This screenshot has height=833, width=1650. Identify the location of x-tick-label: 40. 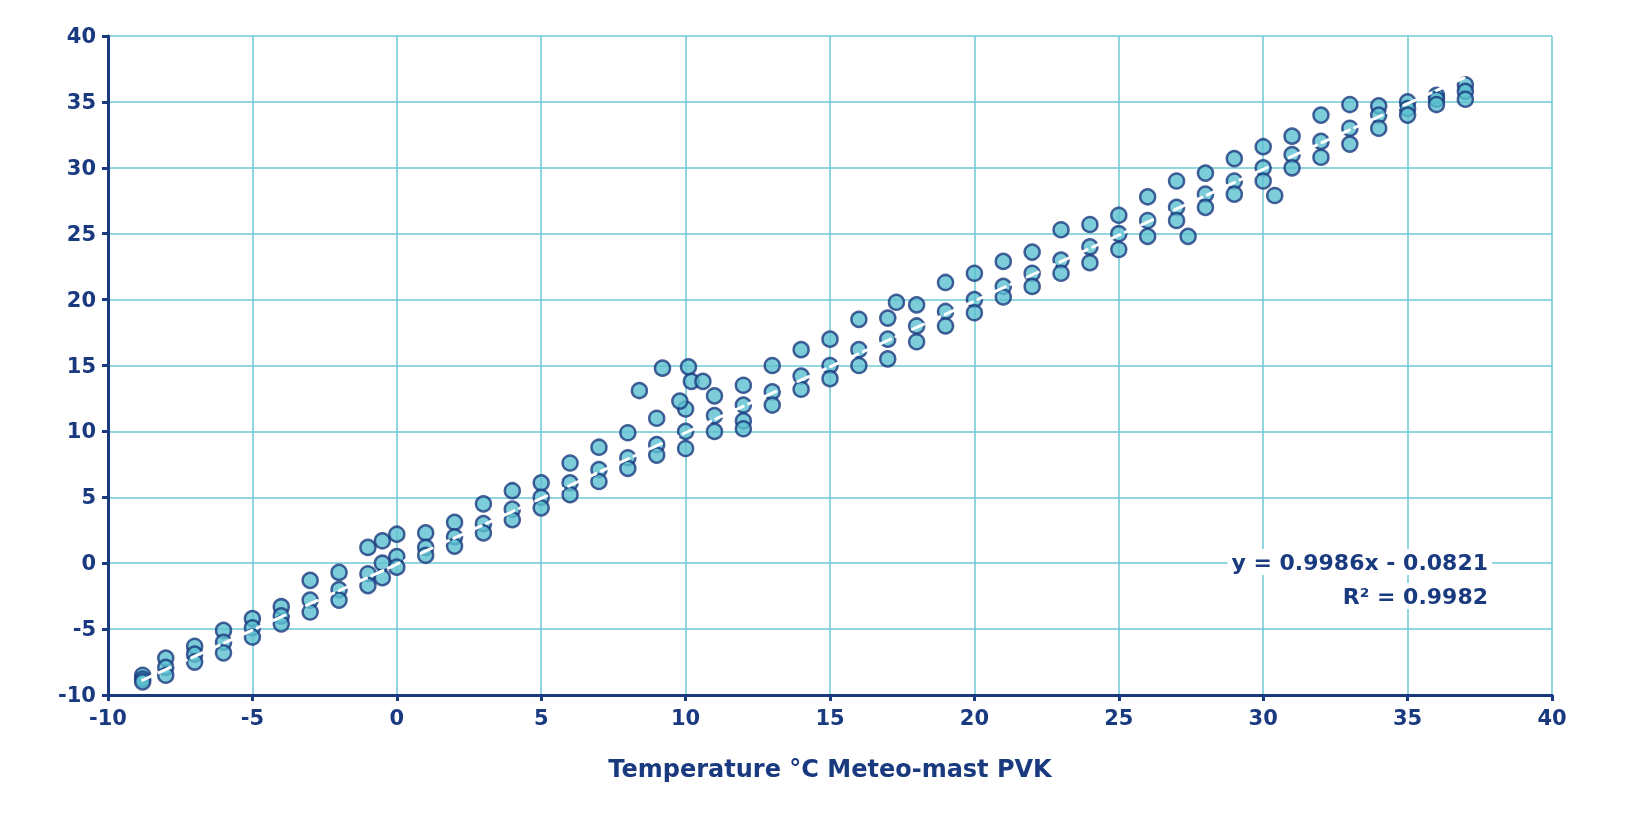
(1552, 717).